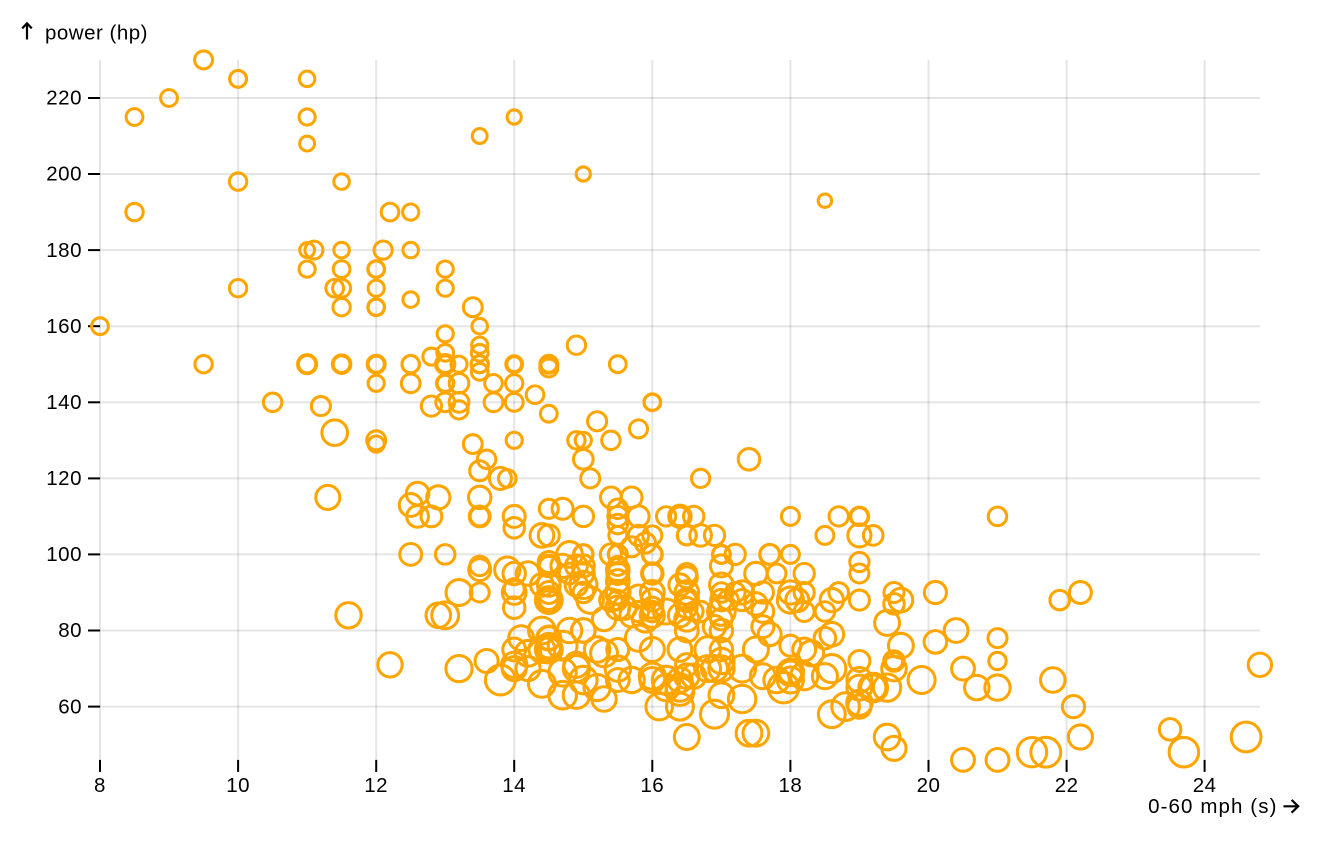 The image size is (1324, 842). What do you see at coordinates (1212, 806) in the screenshot?
I see `svg-text: 0-60 mph (s)` at bounding box center [1212, 806].